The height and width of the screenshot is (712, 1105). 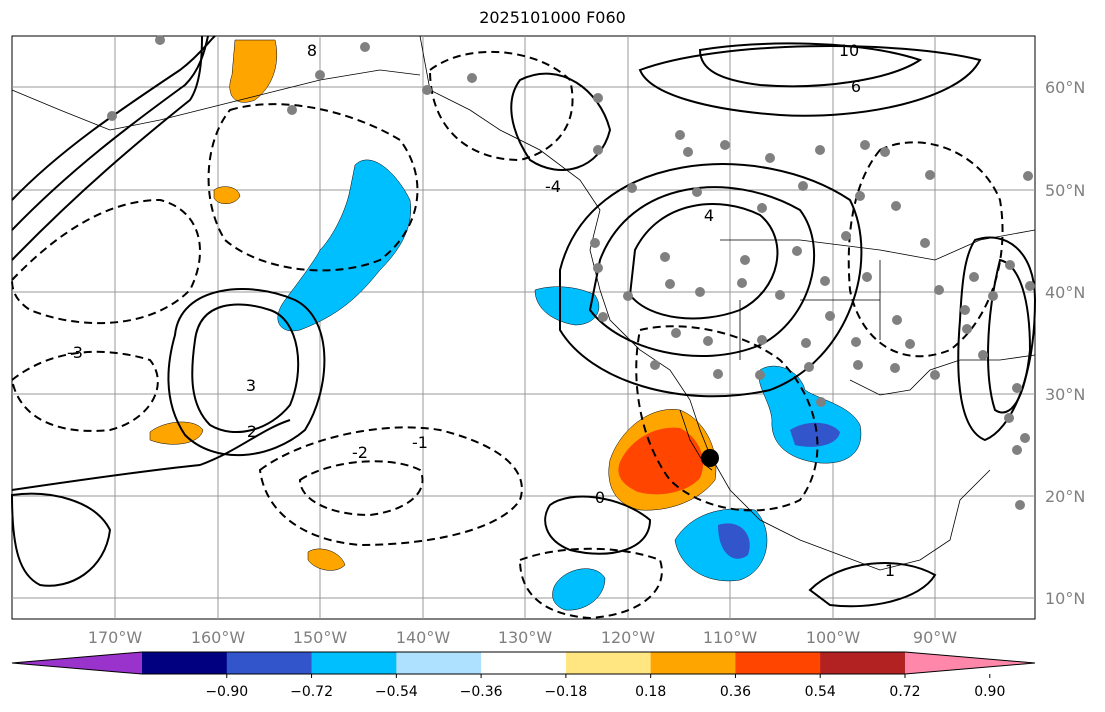 I want to click on shade-blue-pacific, so click(x=344, y=245).